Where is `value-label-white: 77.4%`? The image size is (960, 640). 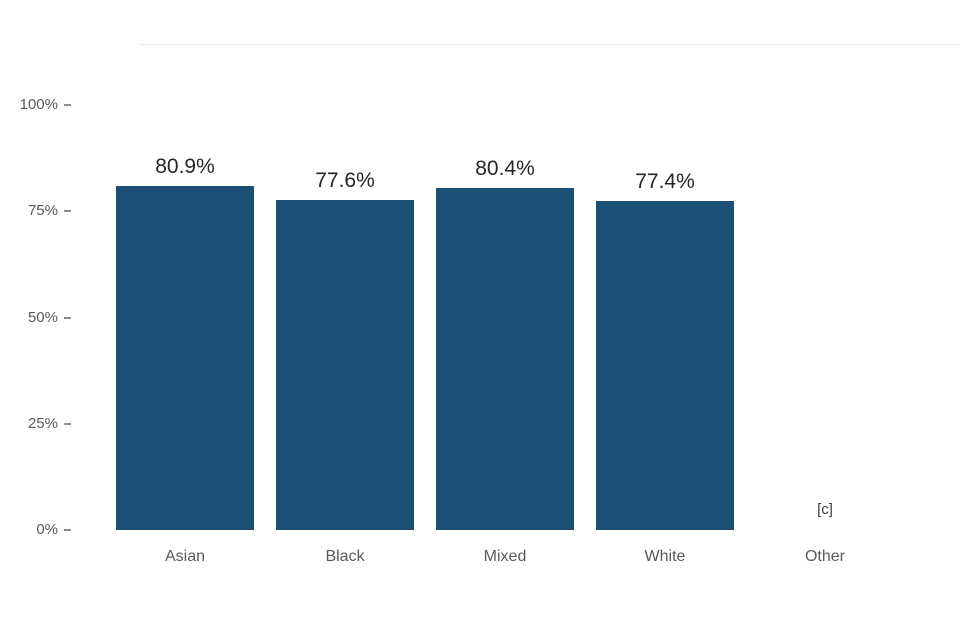 value-label-white: 77.4% is located at coordinates (665, 182).